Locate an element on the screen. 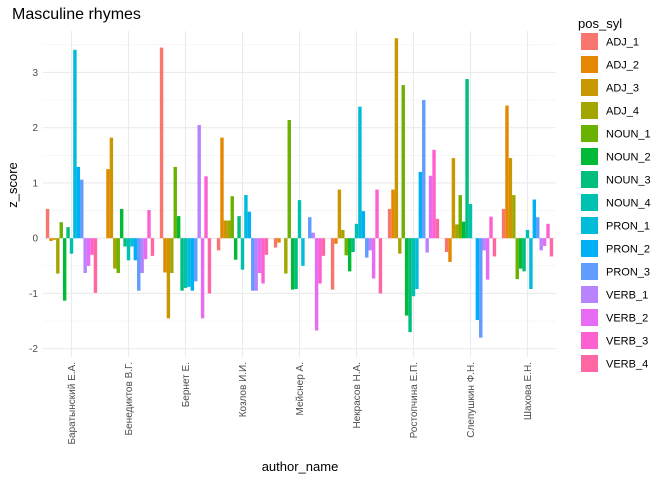  y-tick-label: 2 is located at coordinates (35, 128).